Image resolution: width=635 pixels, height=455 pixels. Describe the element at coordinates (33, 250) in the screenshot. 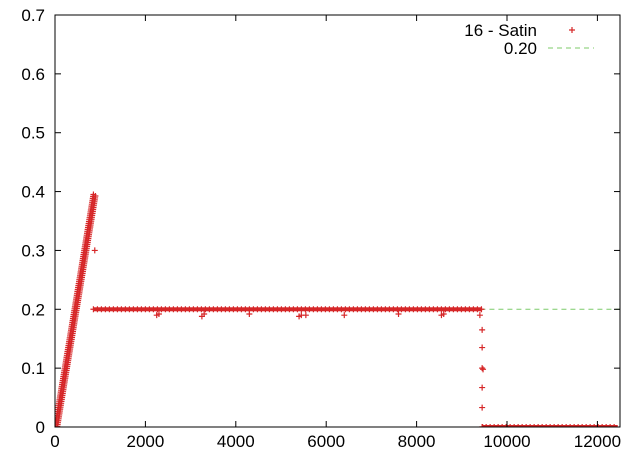

I see `y-tick-label: 0.3` at that location.